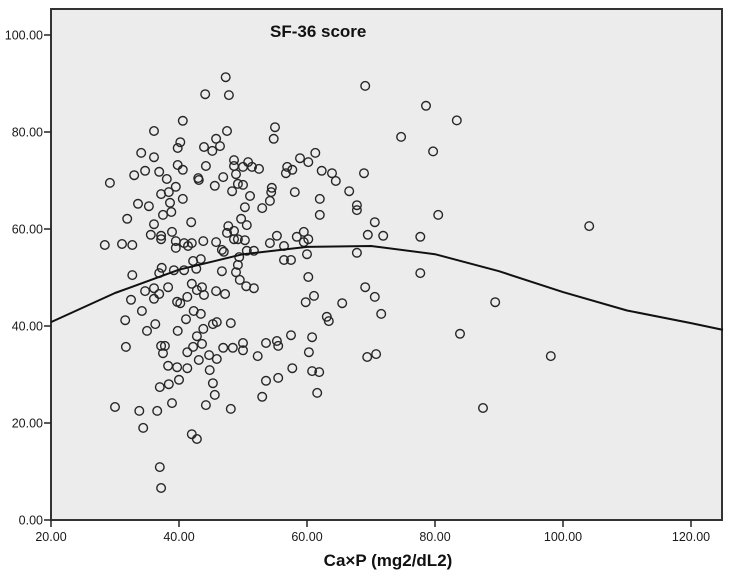 This screenshot has height=579, width=733. I want to click on y-tick-label: 20.00, so click(27, 424).